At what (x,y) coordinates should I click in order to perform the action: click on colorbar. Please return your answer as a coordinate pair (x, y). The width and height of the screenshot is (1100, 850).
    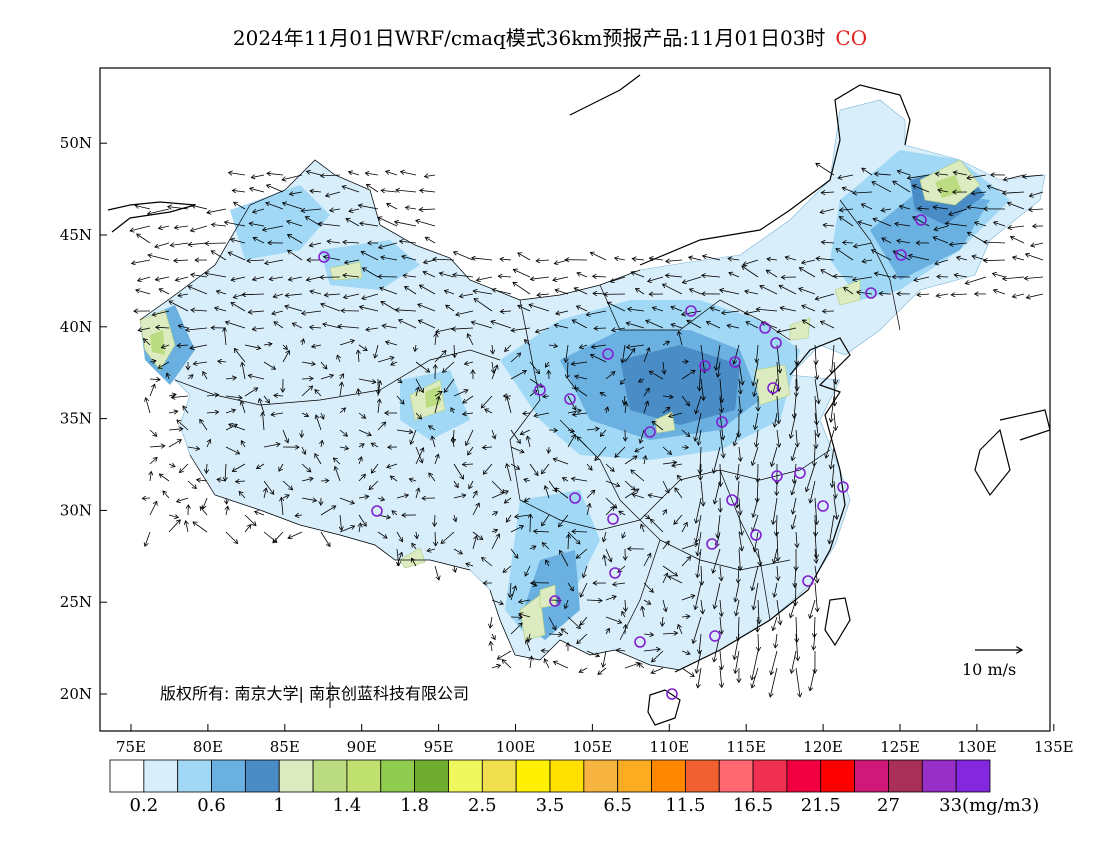
    Looking at the image, I should click on (550, 776).